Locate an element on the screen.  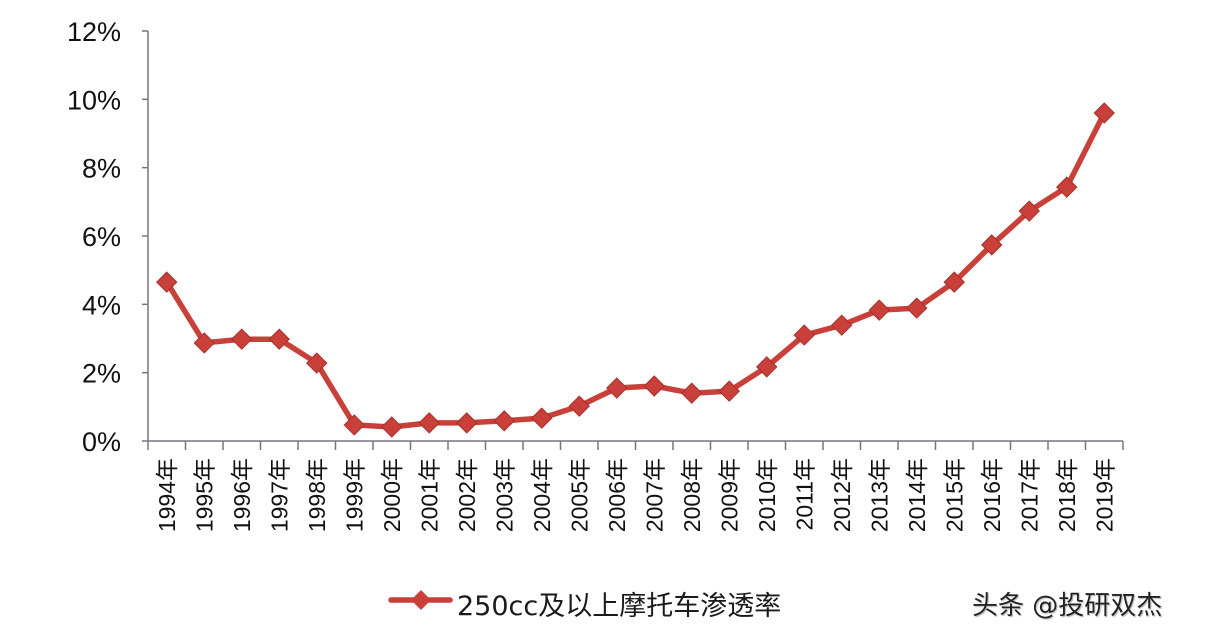
y-tick-label: 12% is located at coordinates (94, 32).